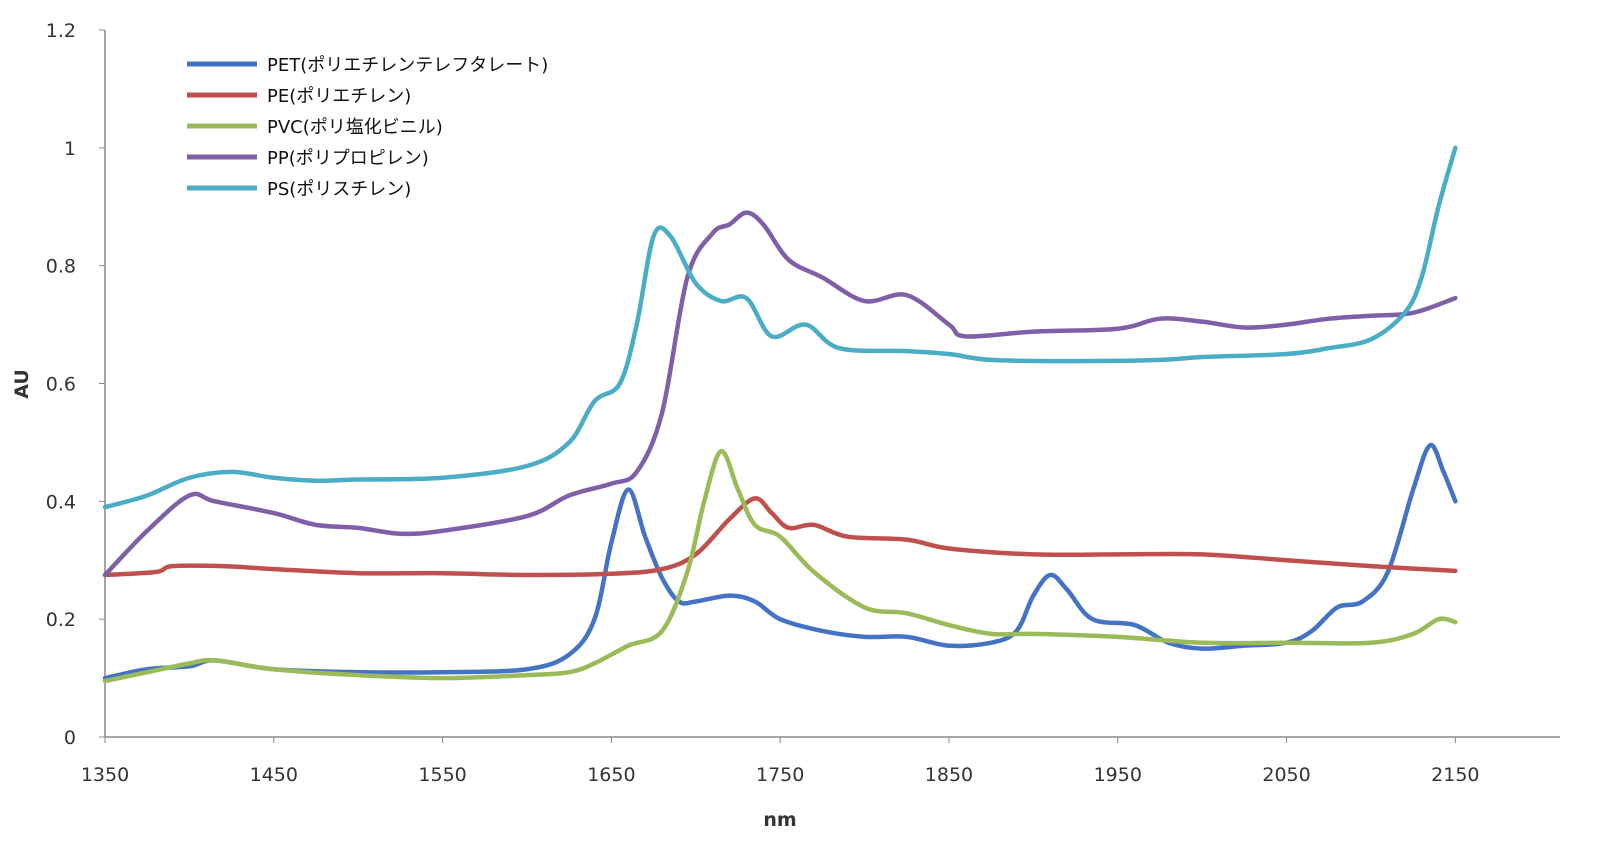 Image resolution: width=1600 pixels, height=860 pixels. Describe the element at coordinates (780, 537) in the screenshot. I see `series-line-pe` at that location.